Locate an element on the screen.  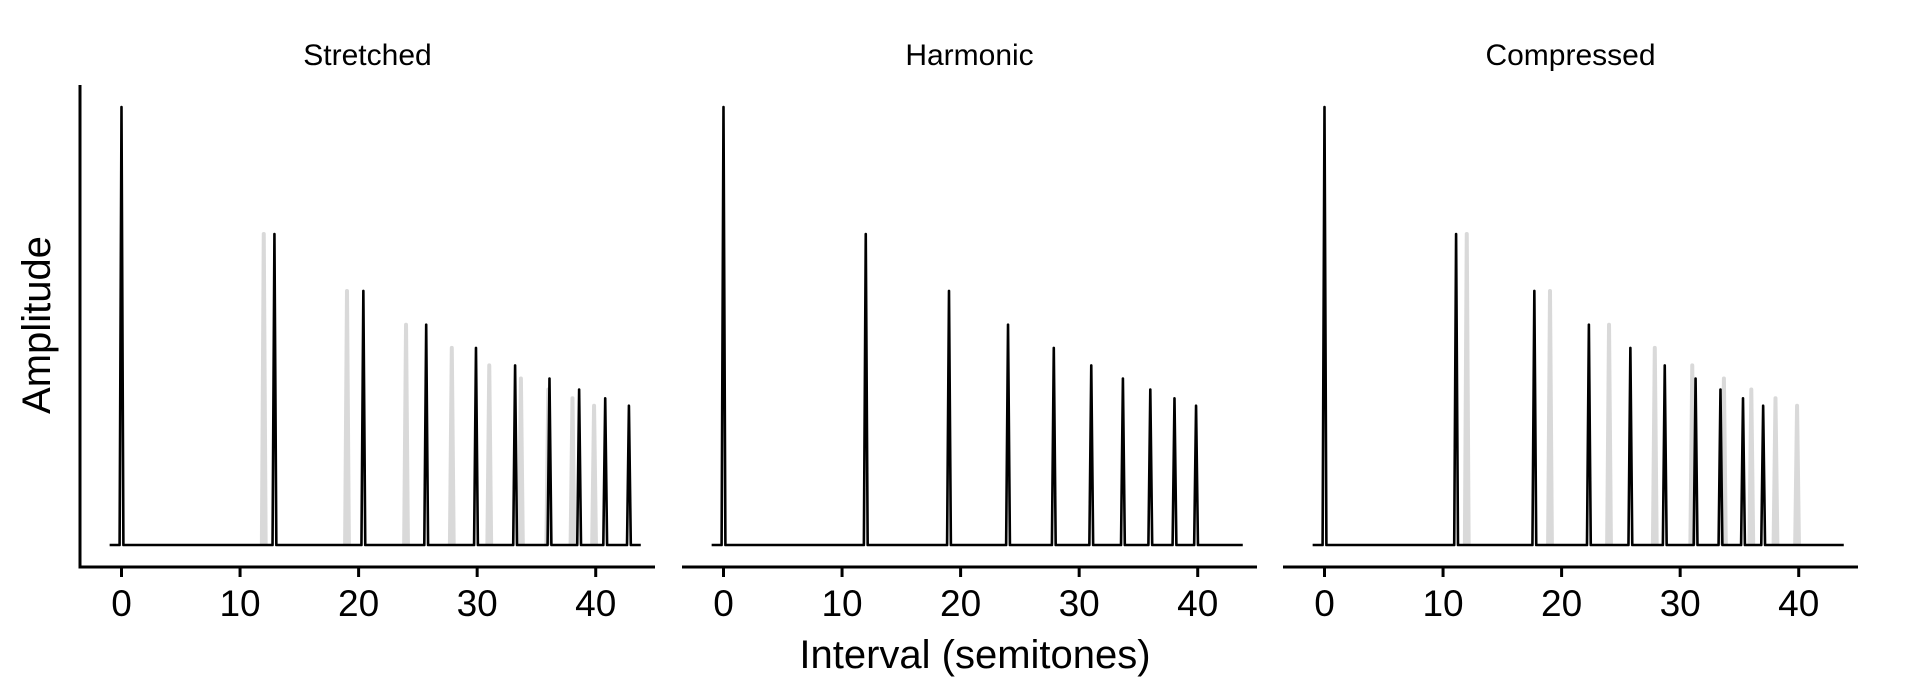
facet-title: Harmonic is located at coordinates (969, 55).